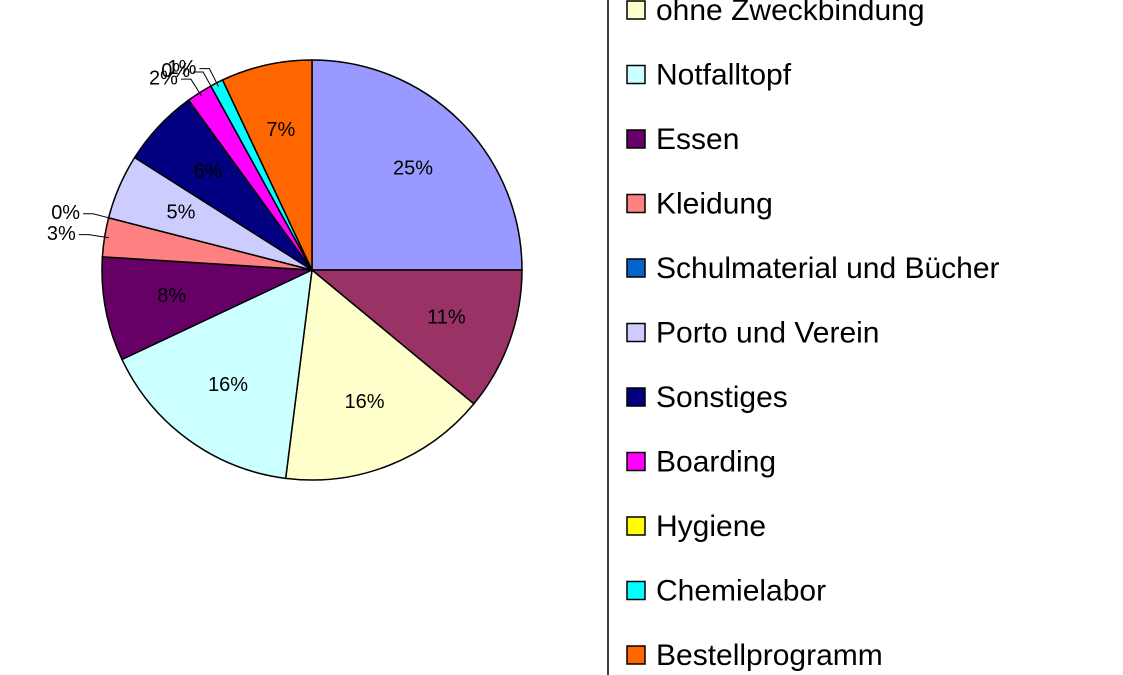  What do you see at coordinates (711, 526) in the screenshot?
I see `legend-label: Hygiene` at bounding box center [711, 526].